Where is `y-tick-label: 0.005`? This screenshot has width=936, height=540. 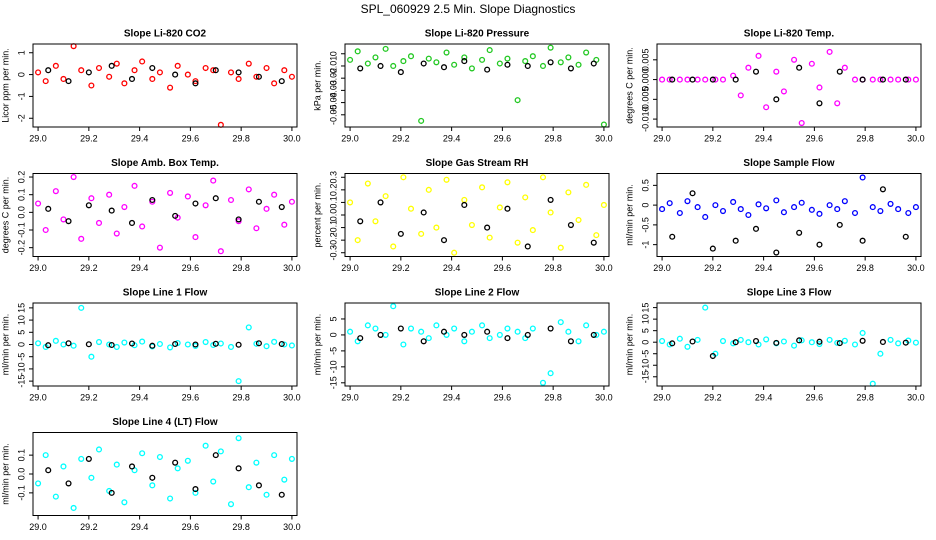 y-tick-label: 0.005 is located at coordinates (645, 60).